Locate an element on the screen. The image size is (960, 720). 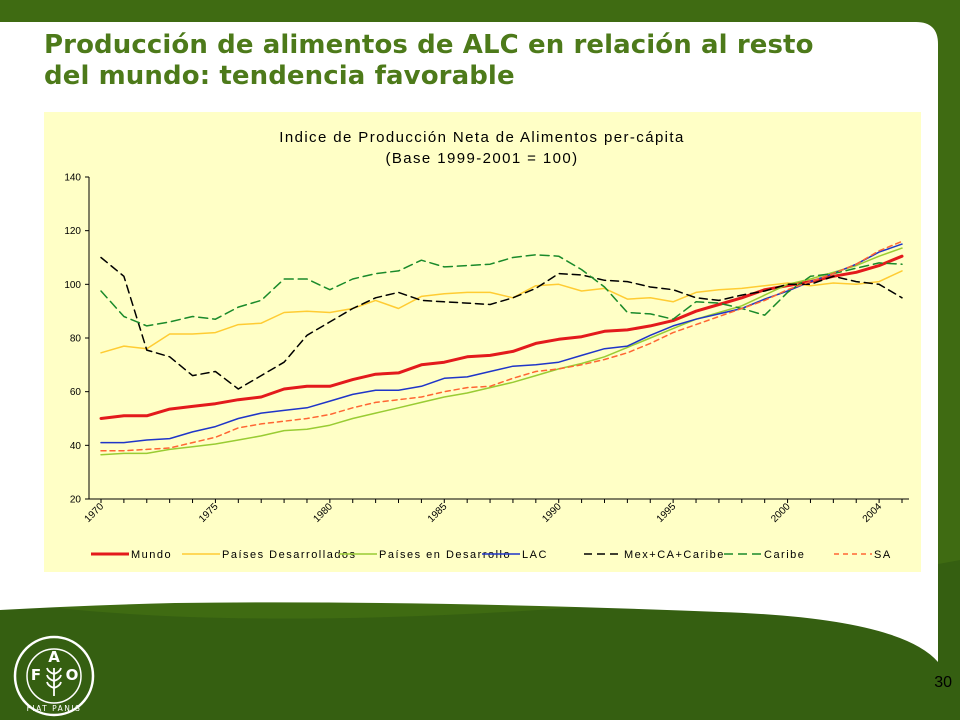
fao-logo: F A O FIAT PANIS is located at coordinates (54, 676).